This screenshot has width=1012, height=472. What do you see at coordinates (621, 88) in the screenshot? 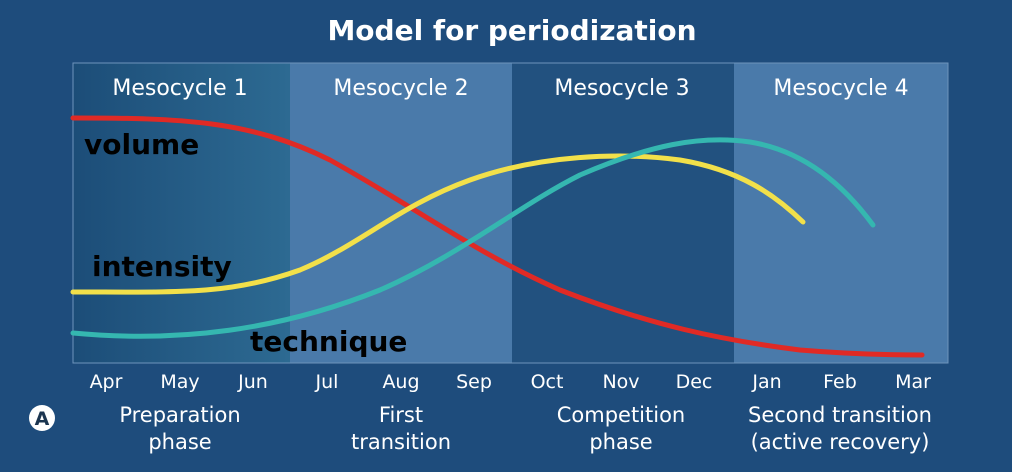
I see `mesocycle-label-3: Mesocycle 3` at bounding box center [621, 88].